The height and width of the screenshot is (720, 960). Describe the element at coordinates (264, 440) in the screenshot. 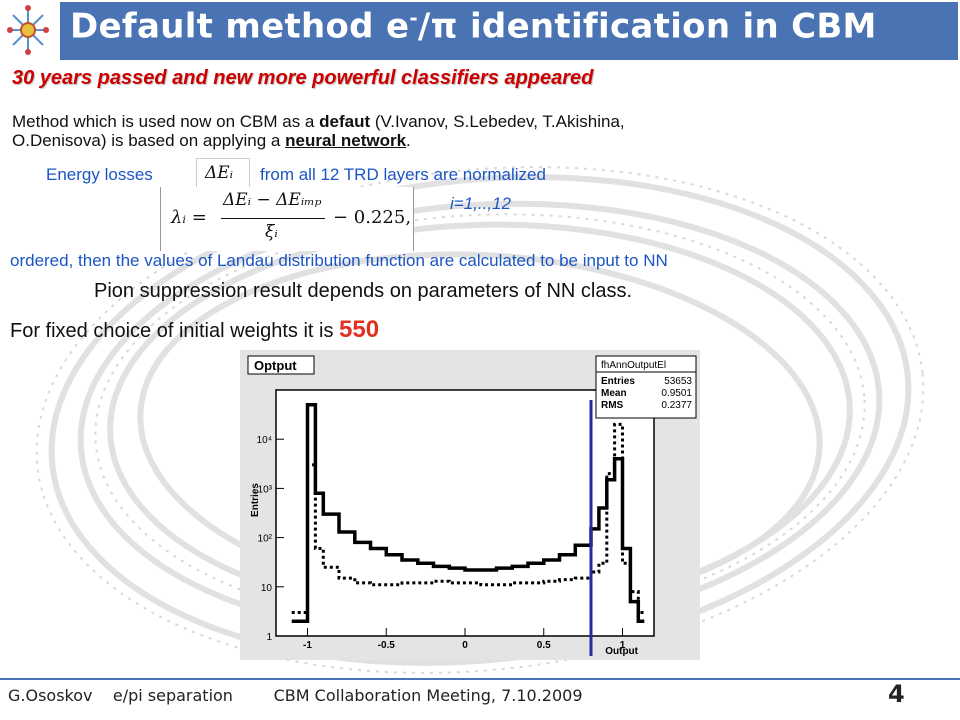

I see `y-tick-label: 10⁴` at that location.